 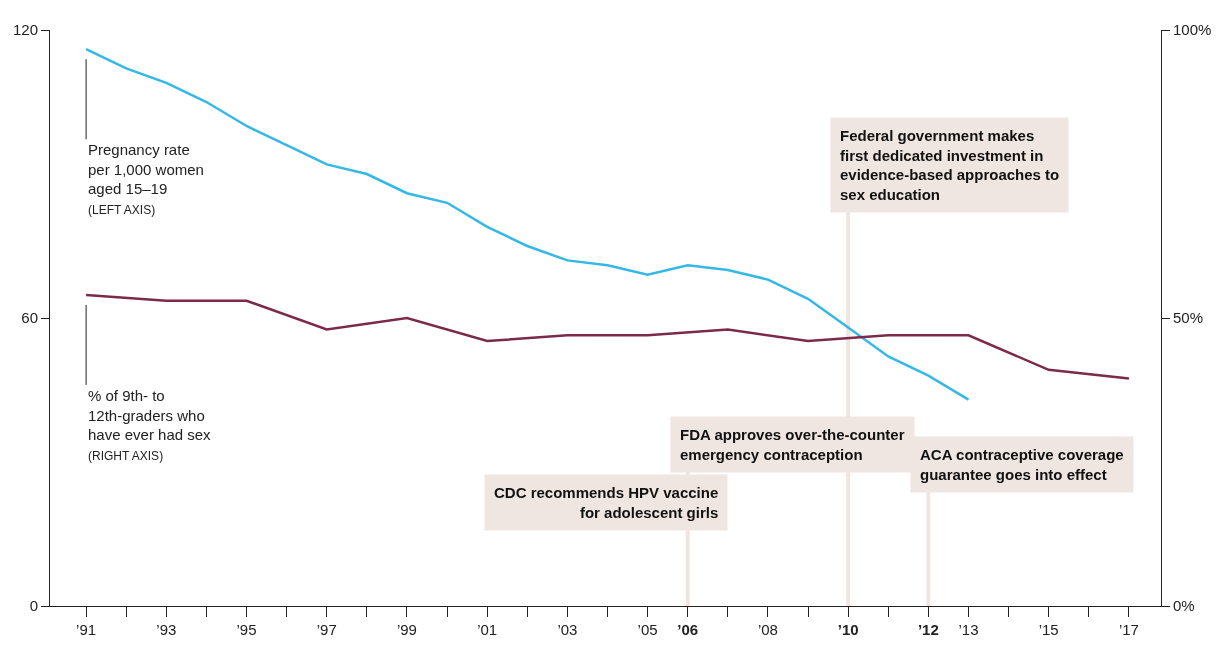 What do you see at coordinates (1184, 606) in the screenshot?
I see `y2-tick-label: 0%` at bounding box center [1184, 606].